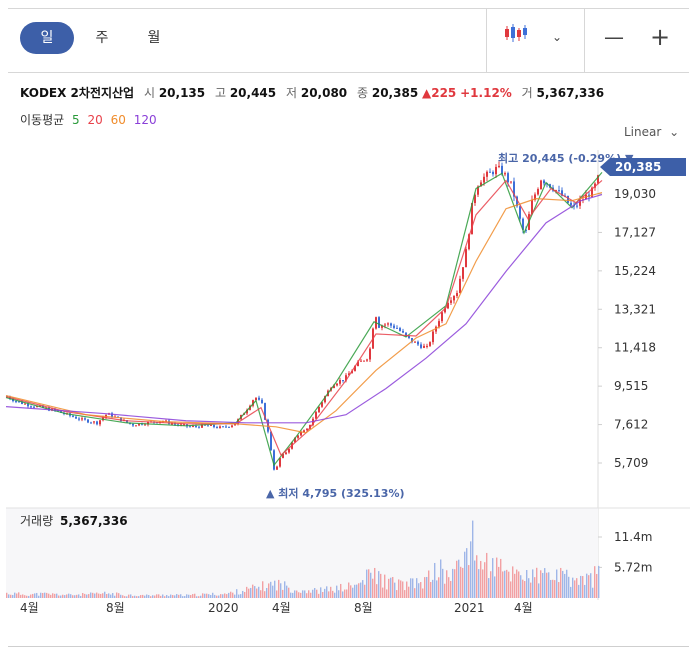 The width and height of the screenshot is (697, 653). I want to click on tab-weekly: 주, so click(102, 38).